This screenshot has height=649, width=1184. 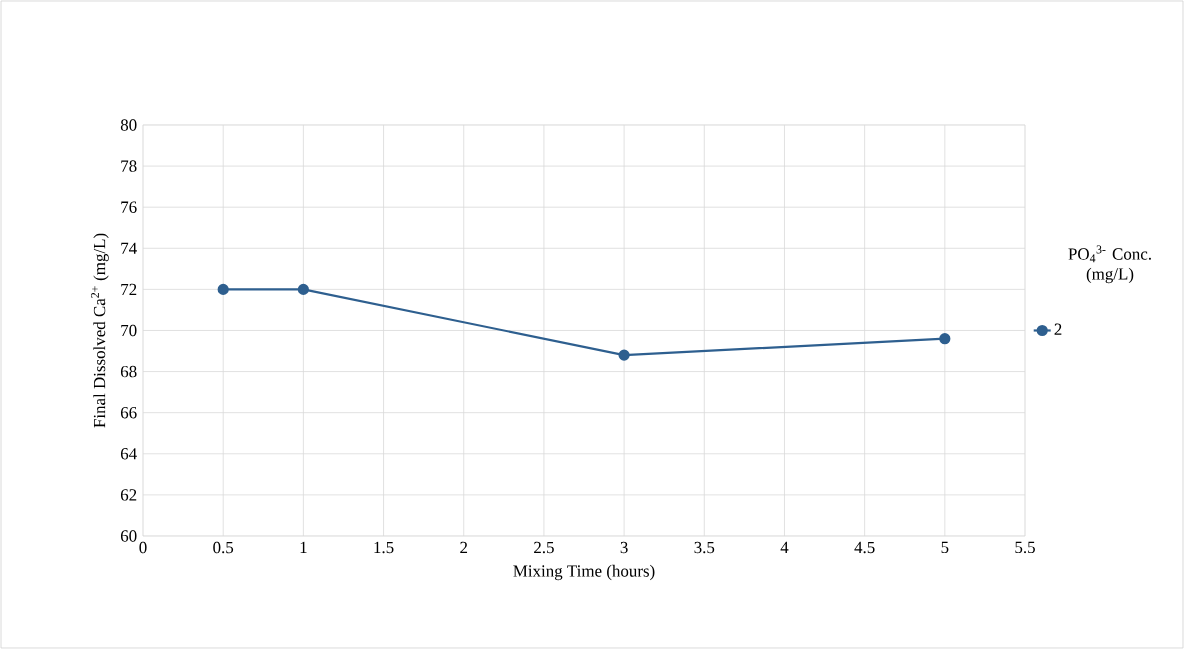 What do you see at coordinates (129, 166) in the screenshot?
I see `y-tick-label: 78` at bounding box center [129, 166].